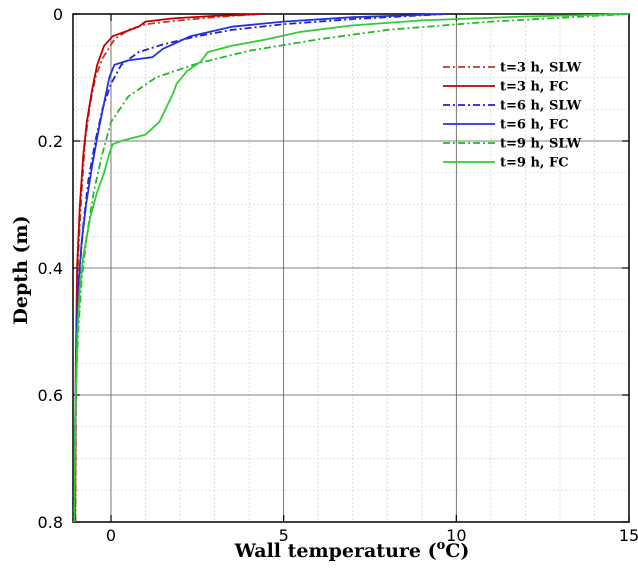  I want to click on y-tick-label: 0.6, so click(50, 395).